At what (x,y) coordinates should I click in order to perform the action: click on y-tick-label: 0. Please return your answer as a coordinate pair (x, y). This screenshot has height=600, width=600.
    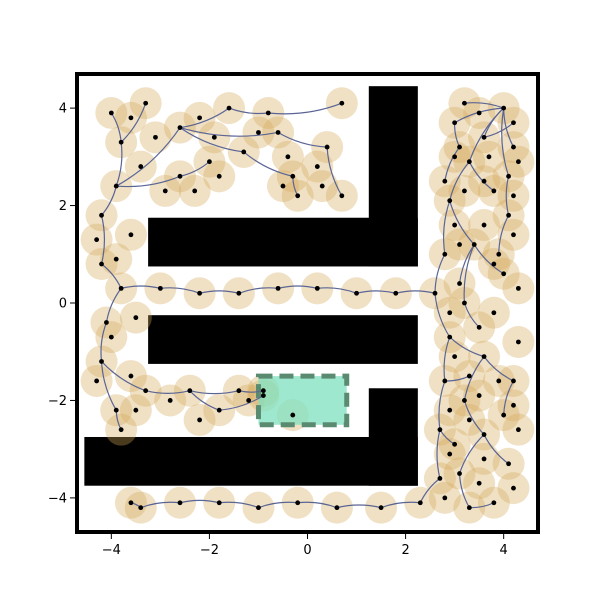
    Looking at the image, I should click on (63, 304).